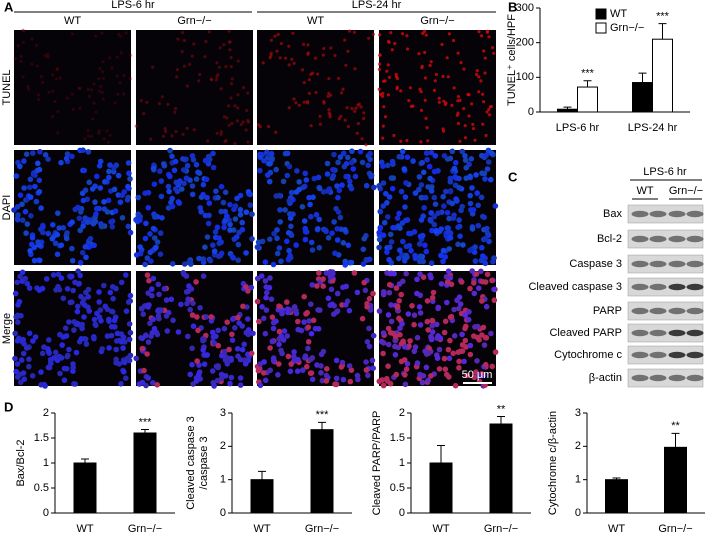  I want to click on error-bar, so click(322, 425).